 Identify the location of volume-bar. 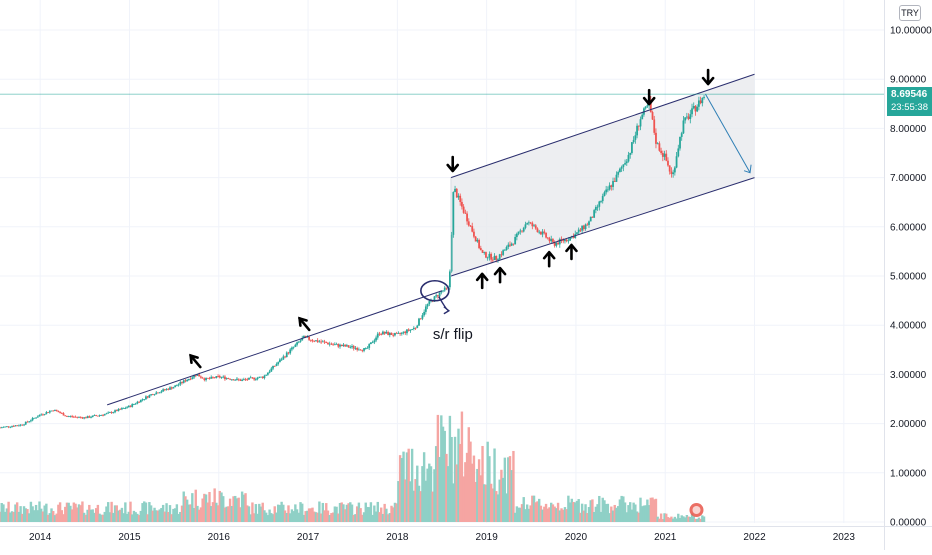
(704, 519).